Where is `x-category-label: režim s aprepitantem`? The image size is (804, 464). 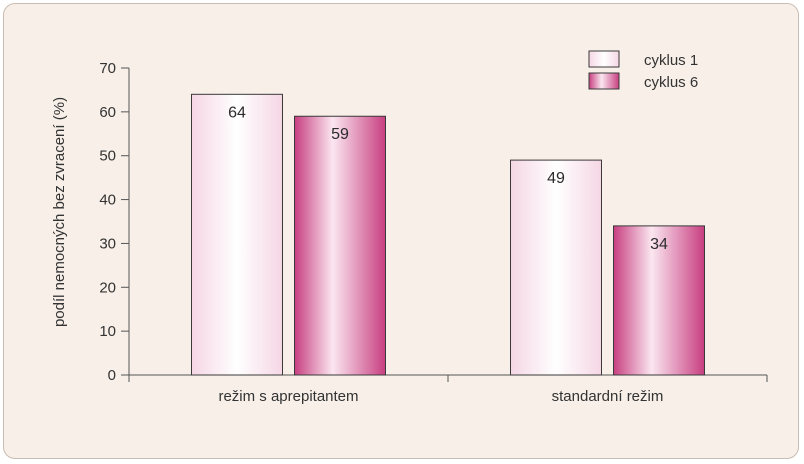 x-category-label: režim s aprepitantem is located at coordinates (288, 396).